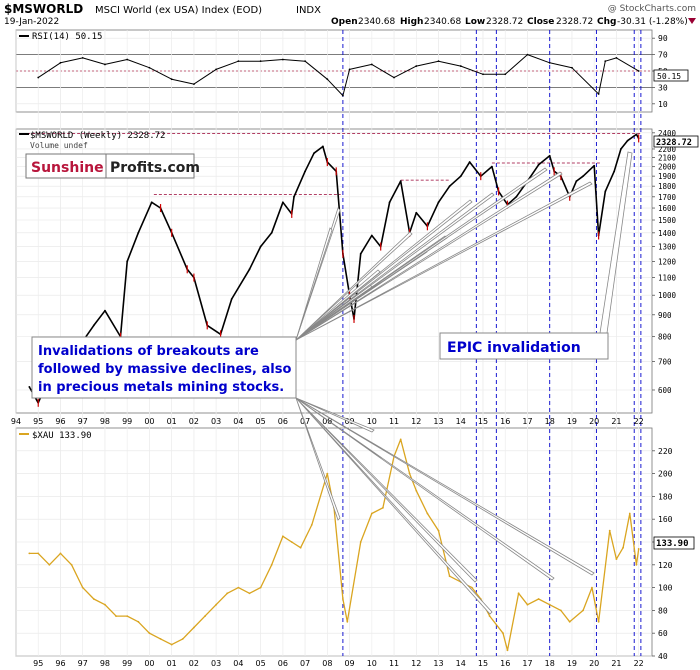  I want to click on xau-xtick-label-1: 96, so click(60, 663).